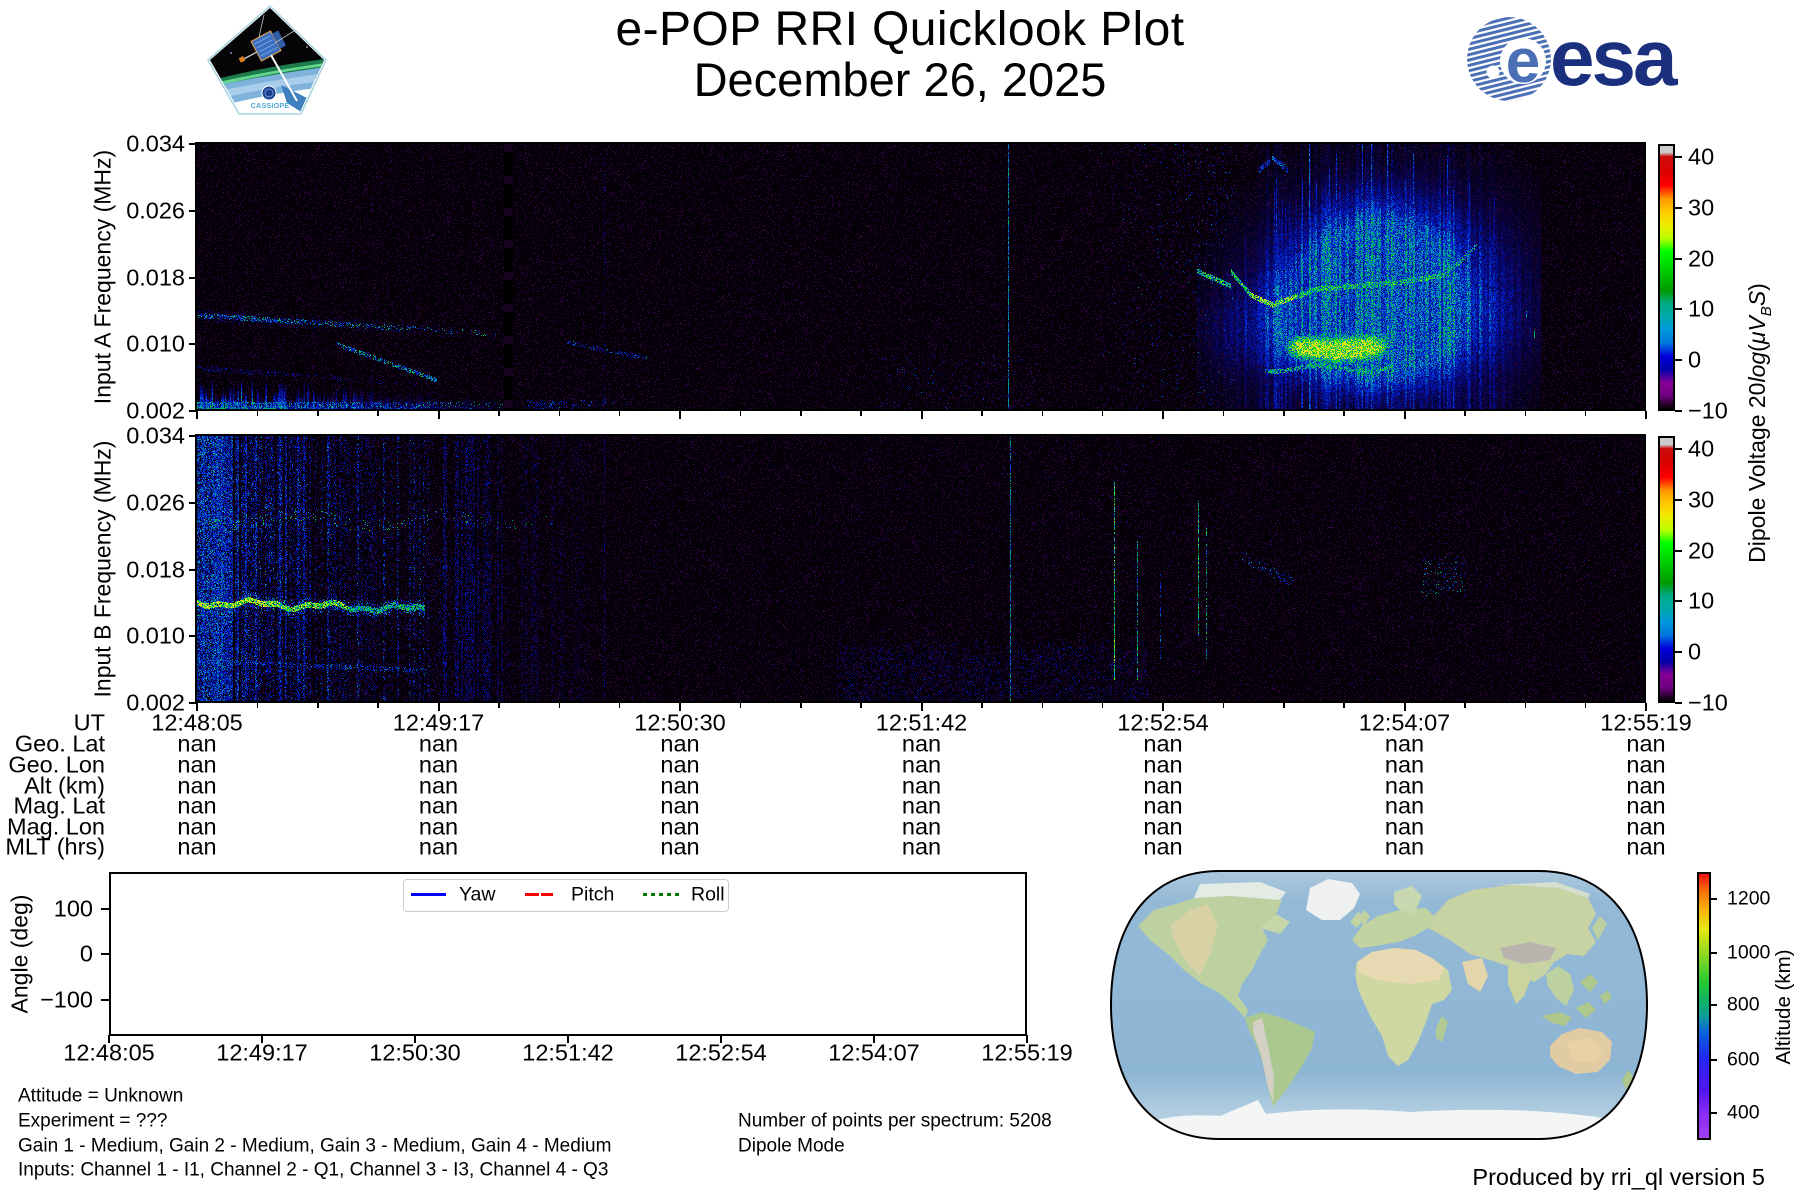 The height and width of the screenshot is (1200, 1800). Describe the element at coordinates (1523, 61) in the screenshot. I see `svg-text: e` at that location.